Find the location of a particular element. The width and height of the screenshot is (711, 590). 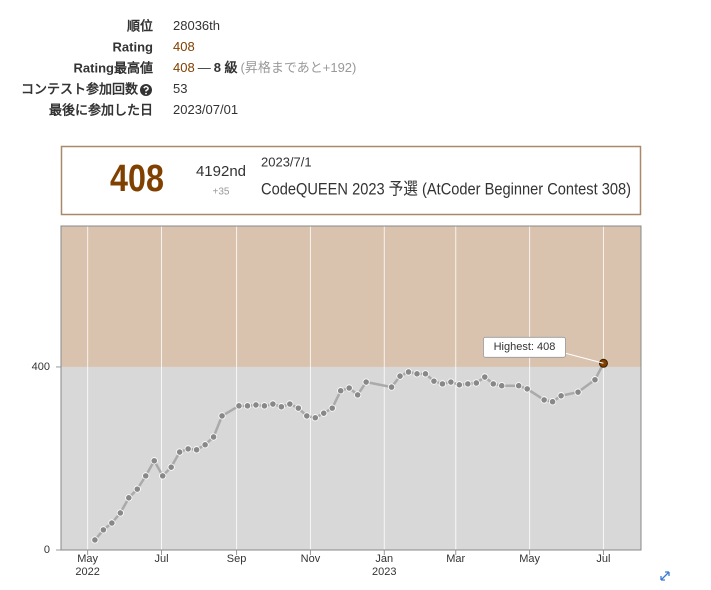

x-tick-label: Nov is located at coordinates (311, 559).